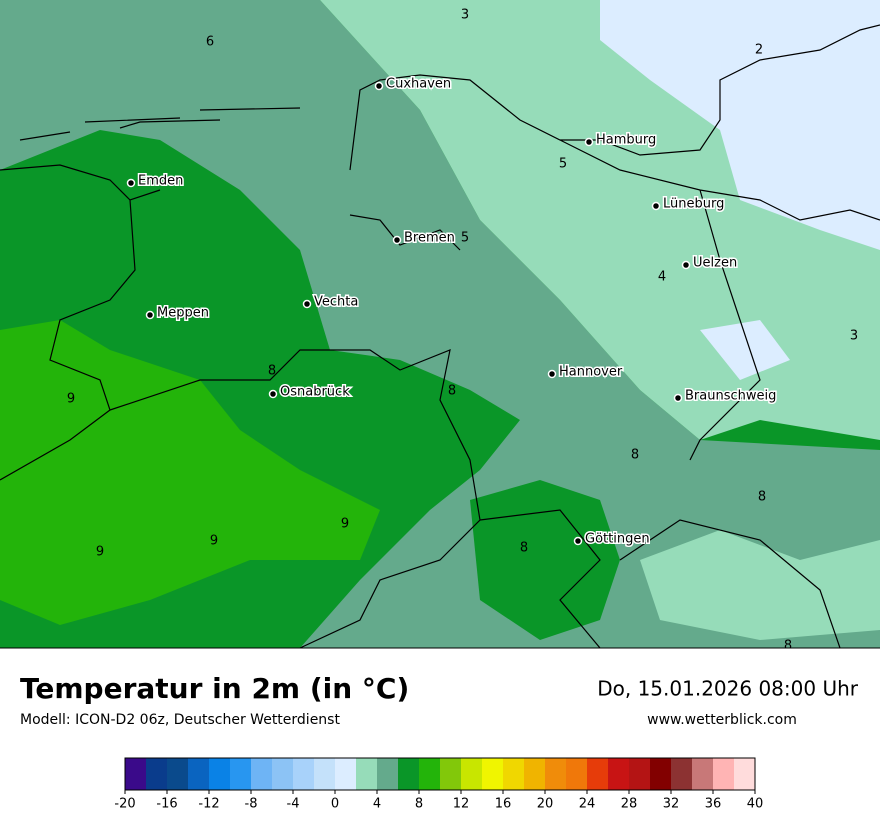 The width and height of the screenshot is (880, 830). What do you see at coordinates (728, 689) in the screenshot?
I see `date: Do, 15.01.2026 08:00 Uhr` at bounding box center [728, 689].